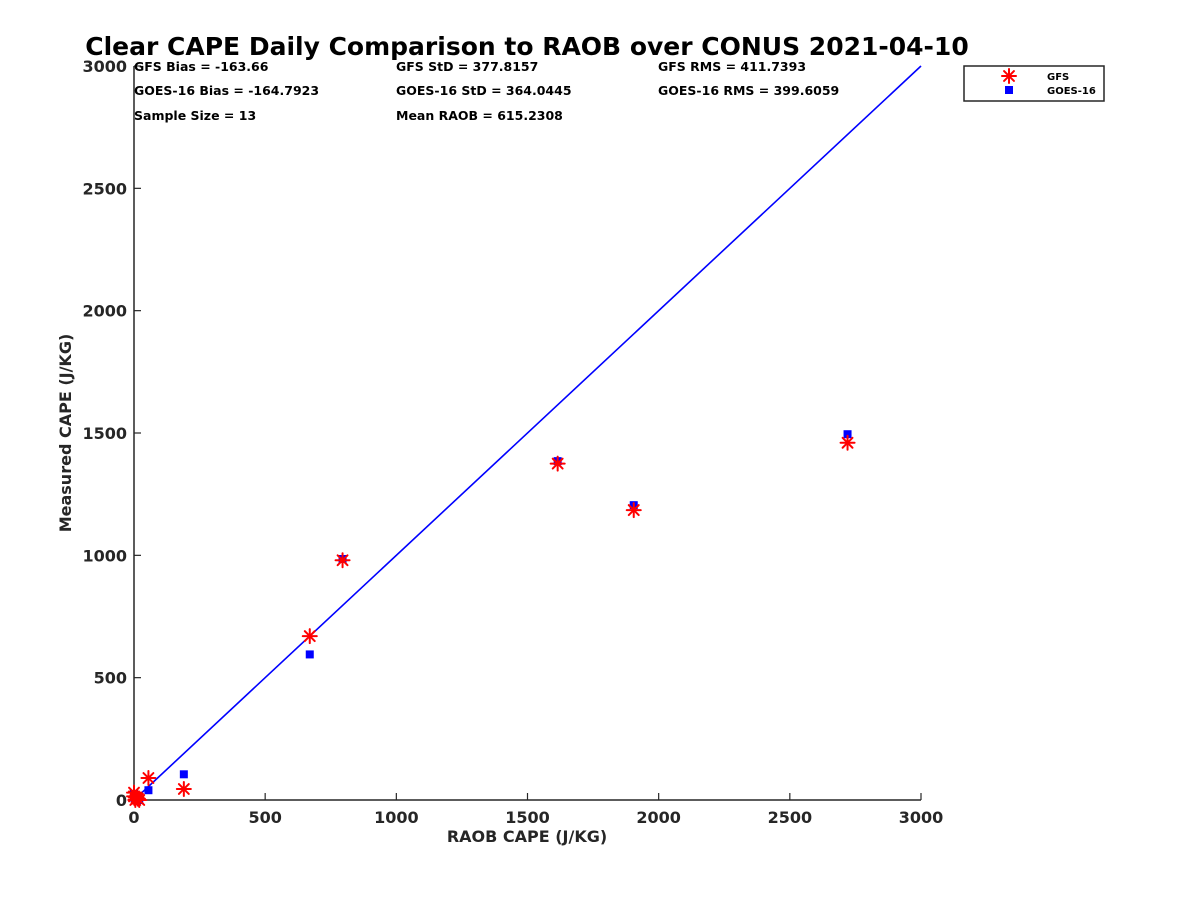 The width and height of the screenshot is (1200, 900). I want to click on x-tick-label: 0, so click(133, 817).